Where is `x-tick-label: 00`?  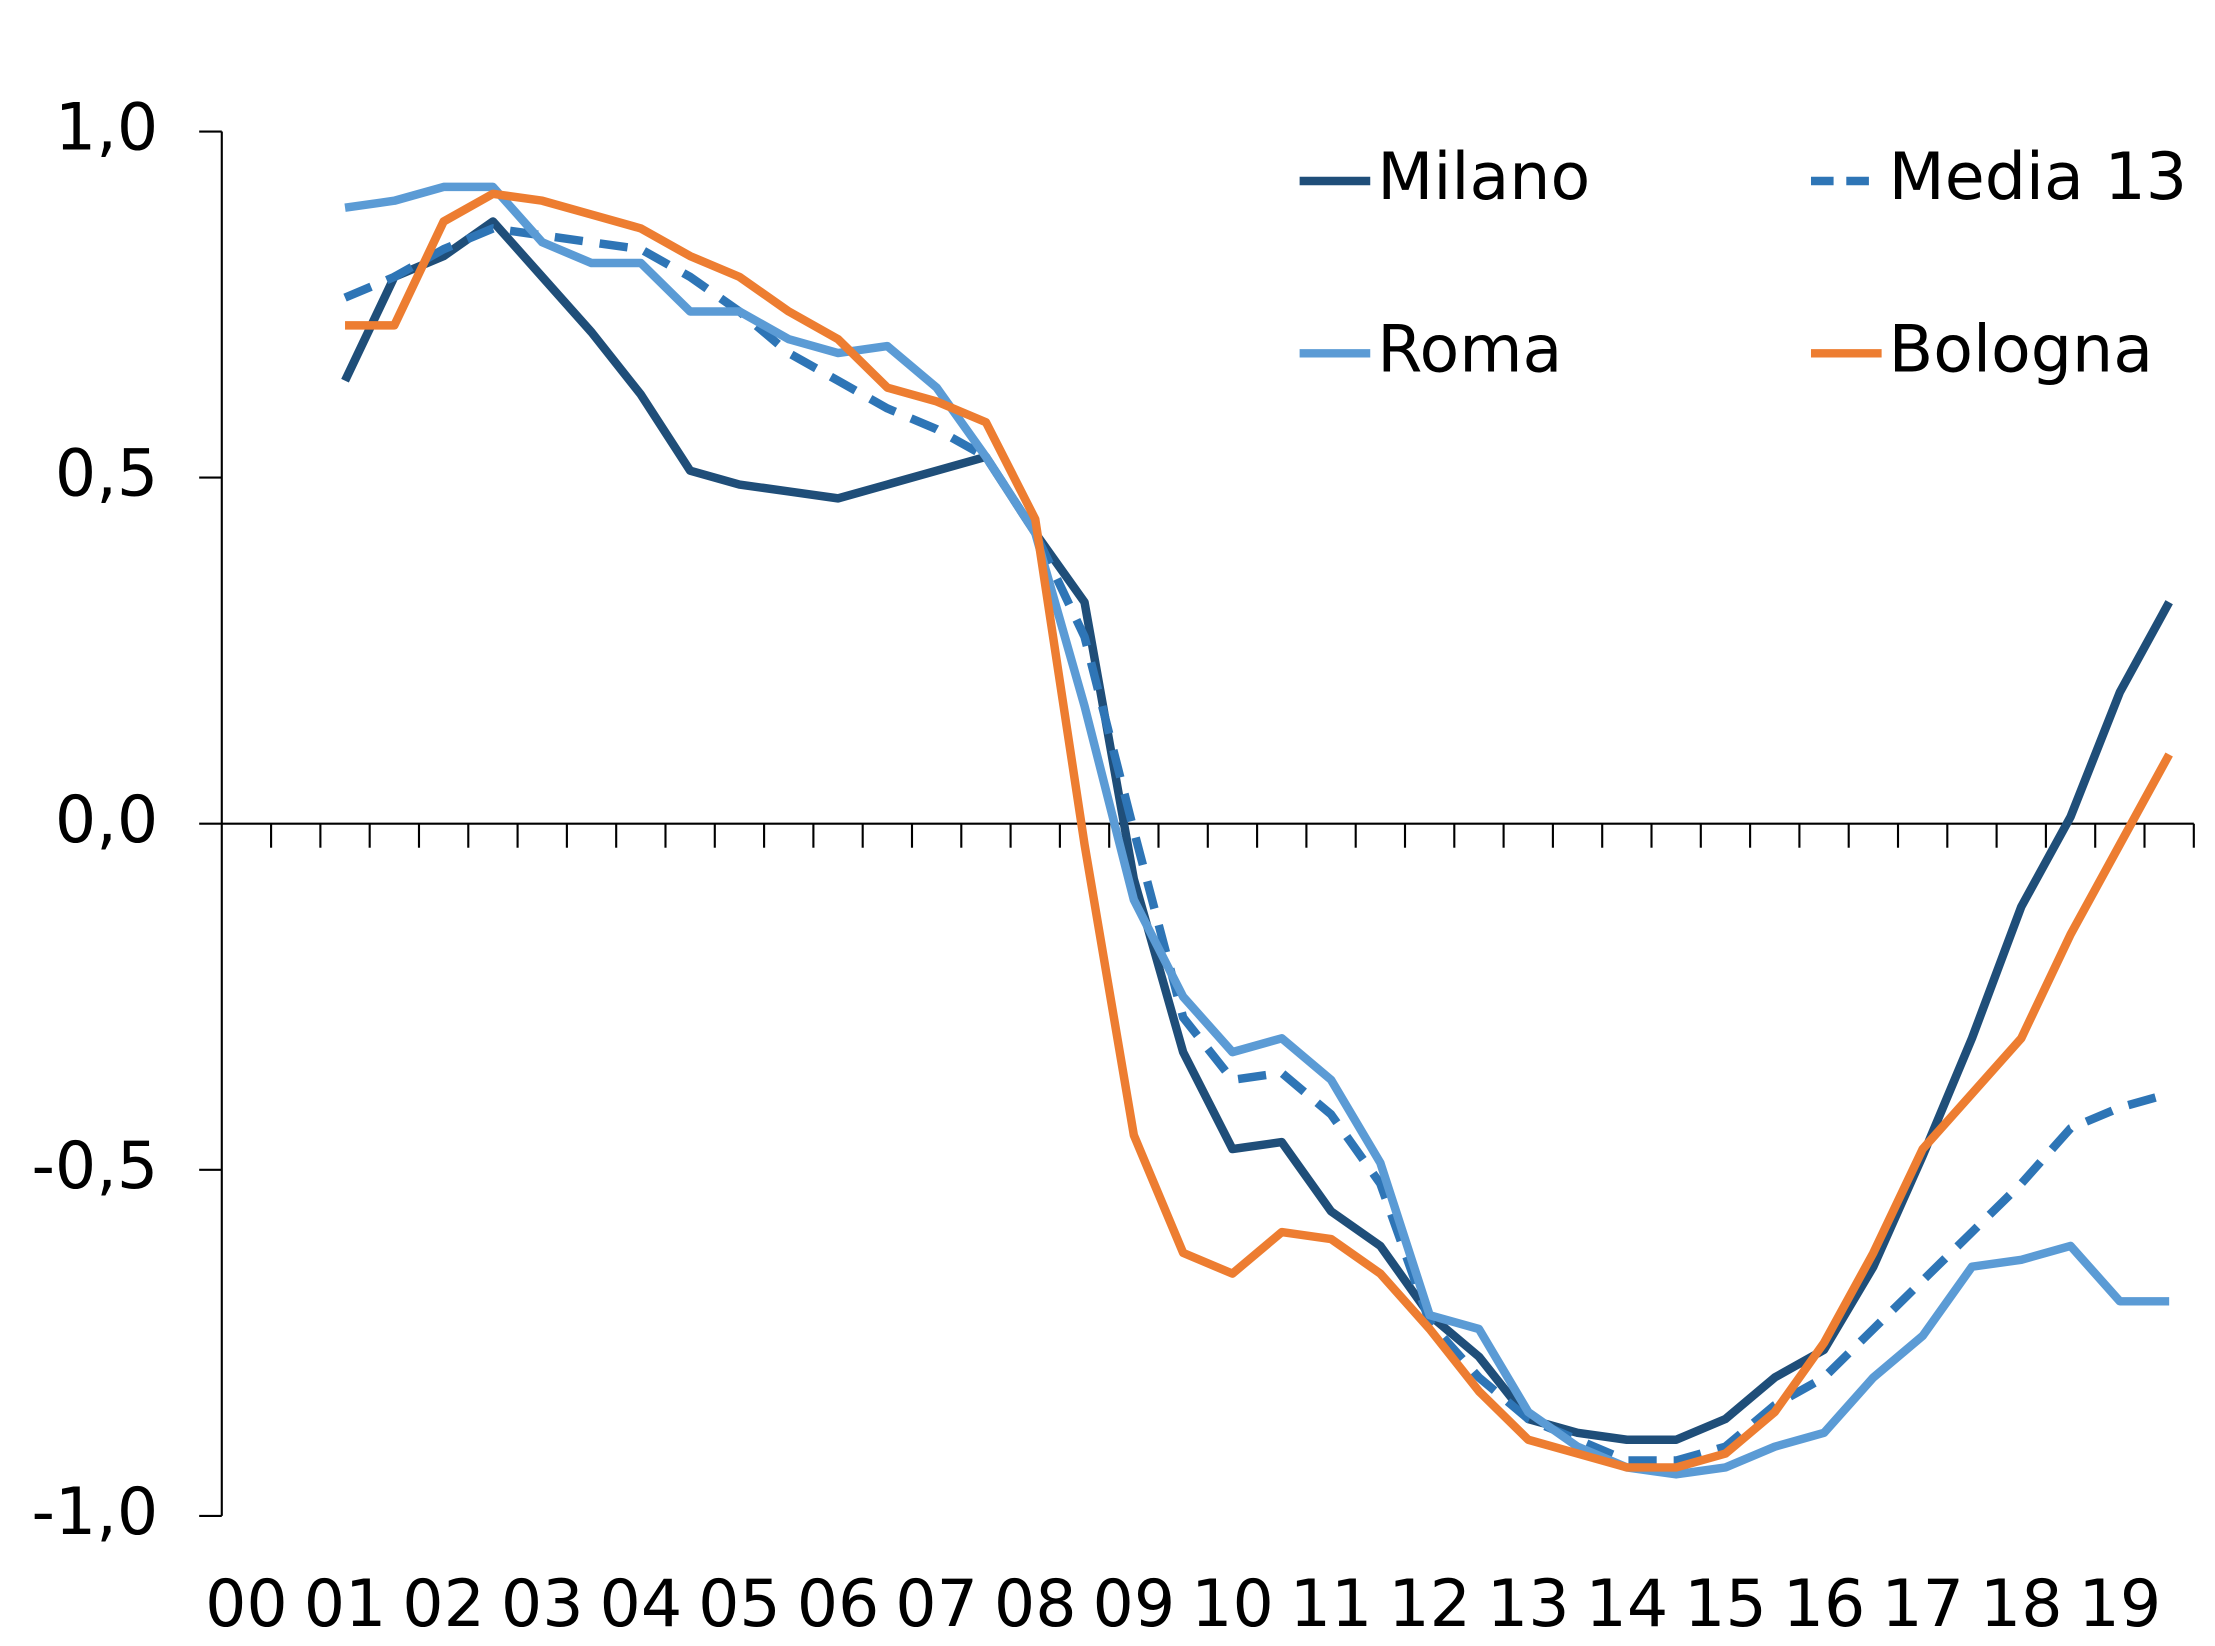 x-tick-label: 00 is located at coordinates (246, 1604).